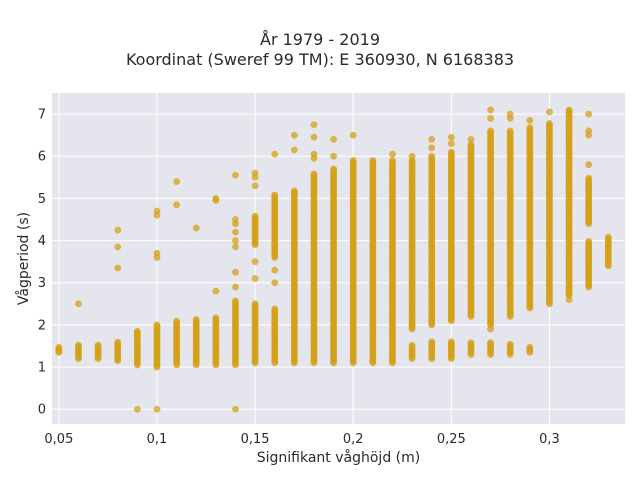 The width and height of the screenshot is (640, 480). Describe the element at coordinates (58, 439) in the screenshot. I see `x-tick-label: 0,05` at that location.